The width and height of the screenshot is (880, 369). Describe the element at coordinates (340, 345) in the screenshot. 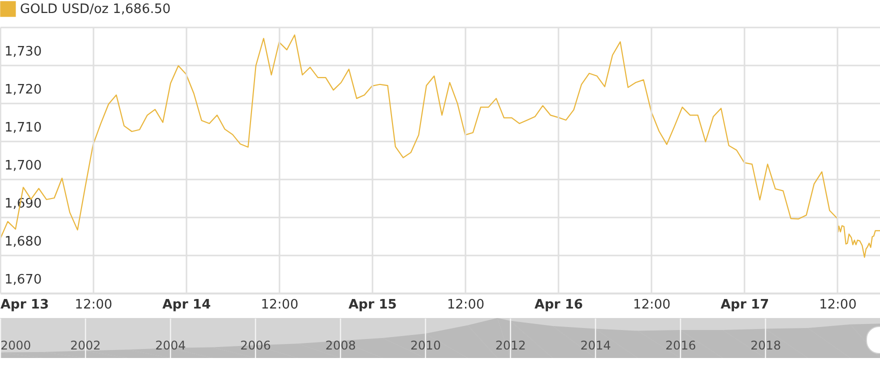

I see `x-tick-label: 2008` at that location.